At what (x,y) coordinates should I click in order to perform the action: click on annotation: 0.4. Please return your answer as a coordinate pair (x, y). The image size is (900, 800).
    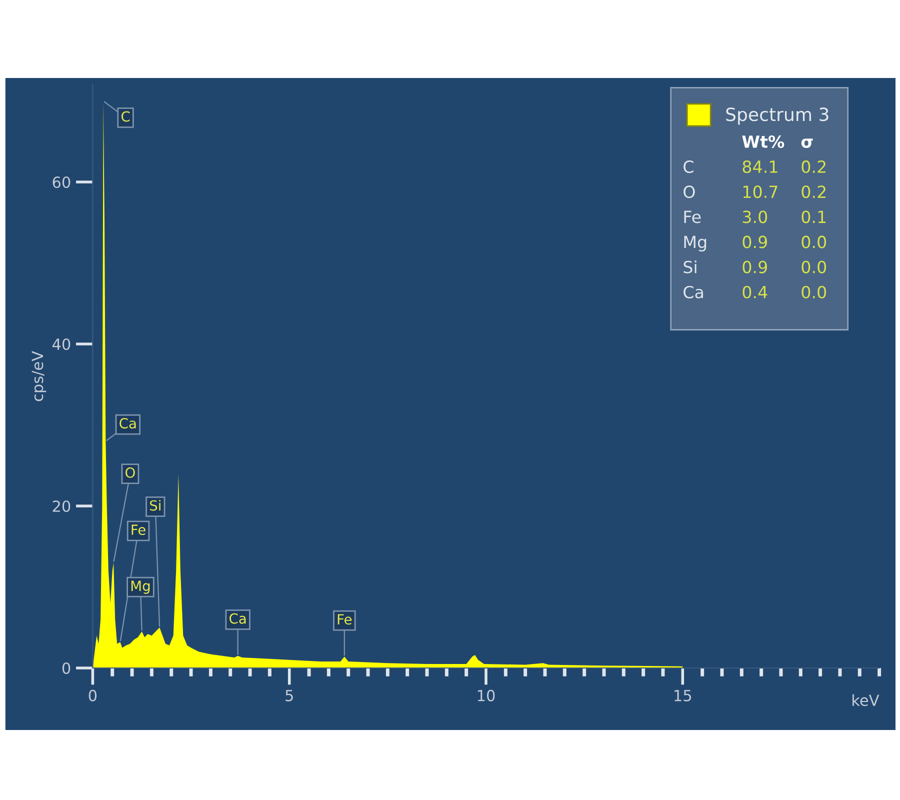
    Looking at the image, I should click on (755, 292).